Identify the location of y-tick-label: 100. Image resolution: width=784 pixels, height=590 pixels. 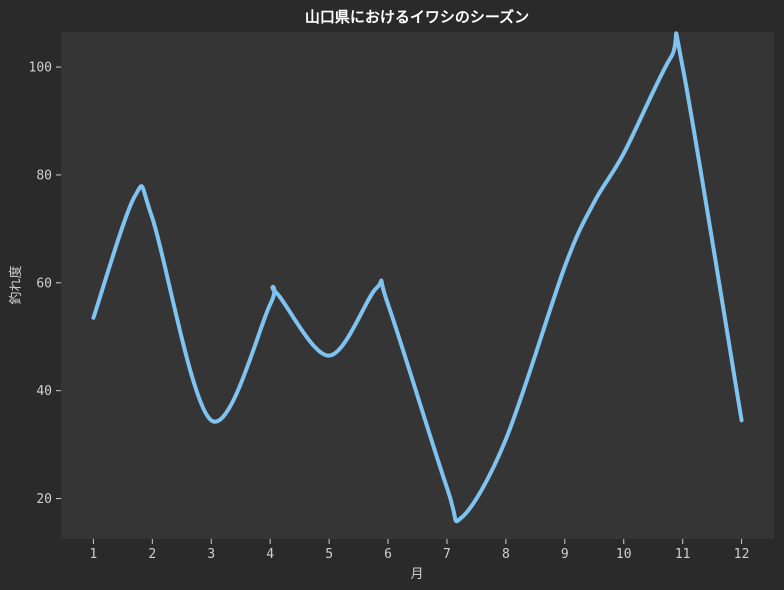
(40, 68).